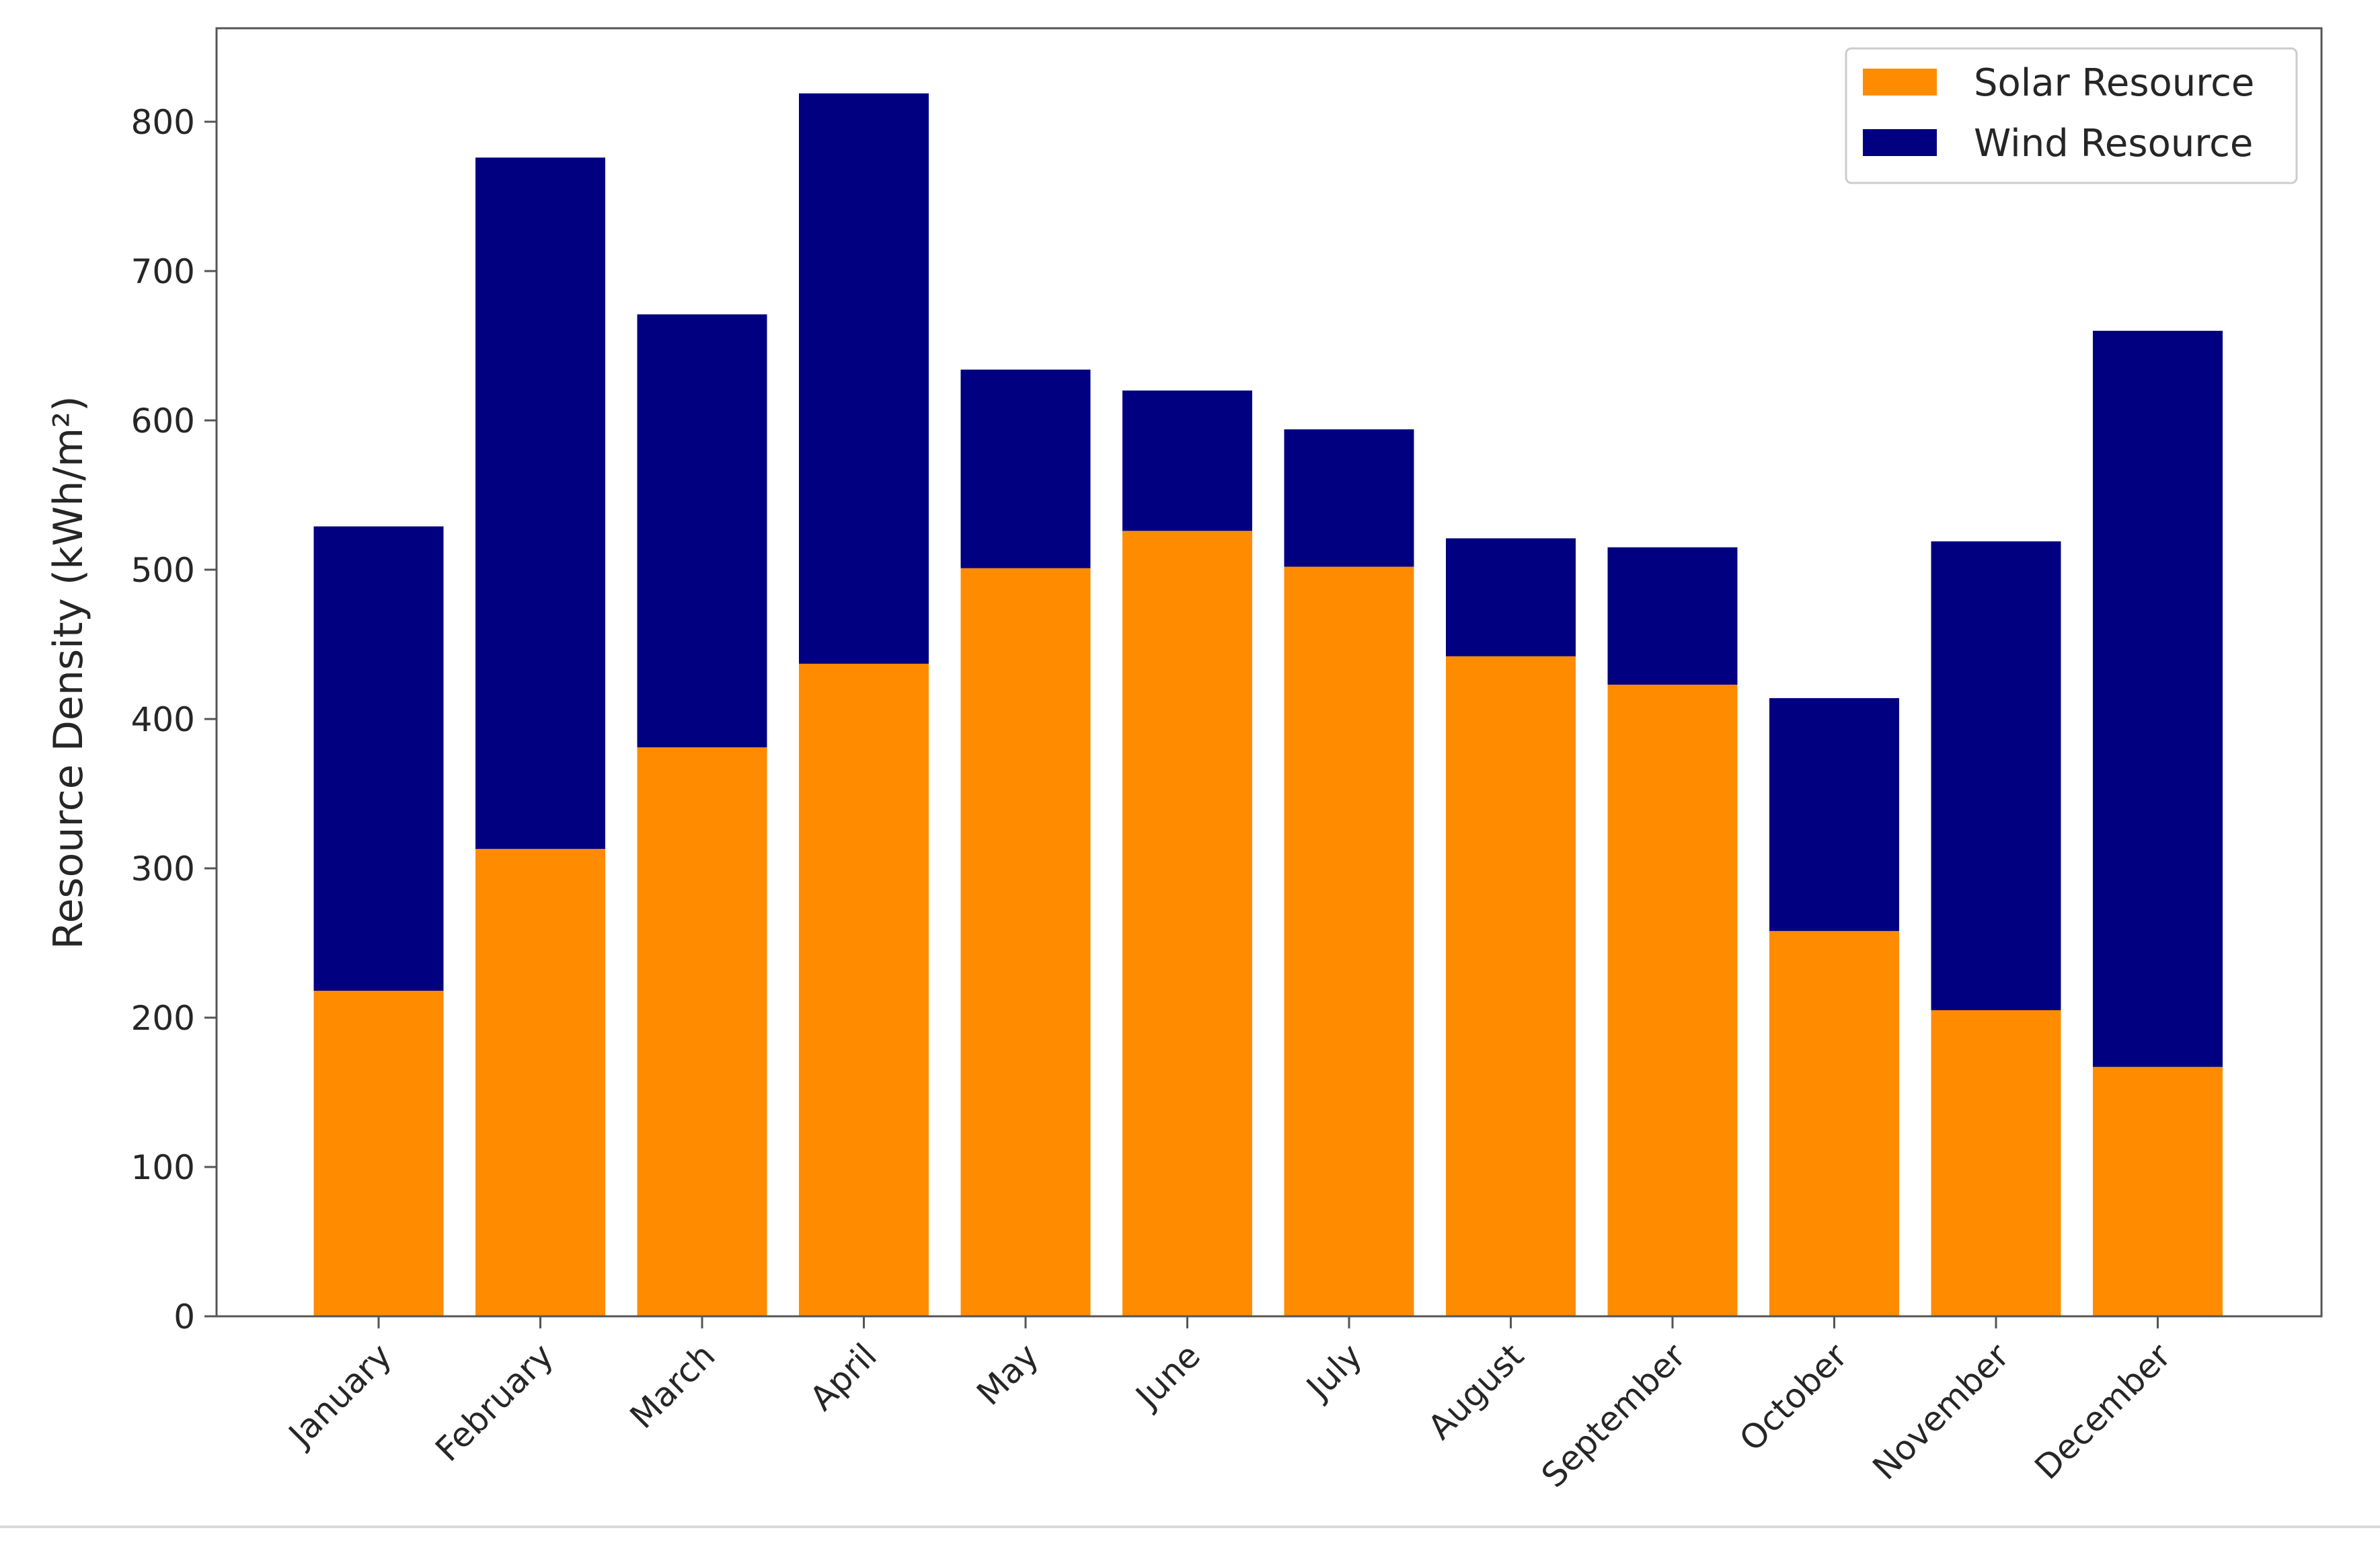 This screenshot has height=1547, width=2380. What do you see at coordinates (163, 1019) in the screenshot?
I see `y-tick-label-200: 200` at bounding box center [163, 1019].